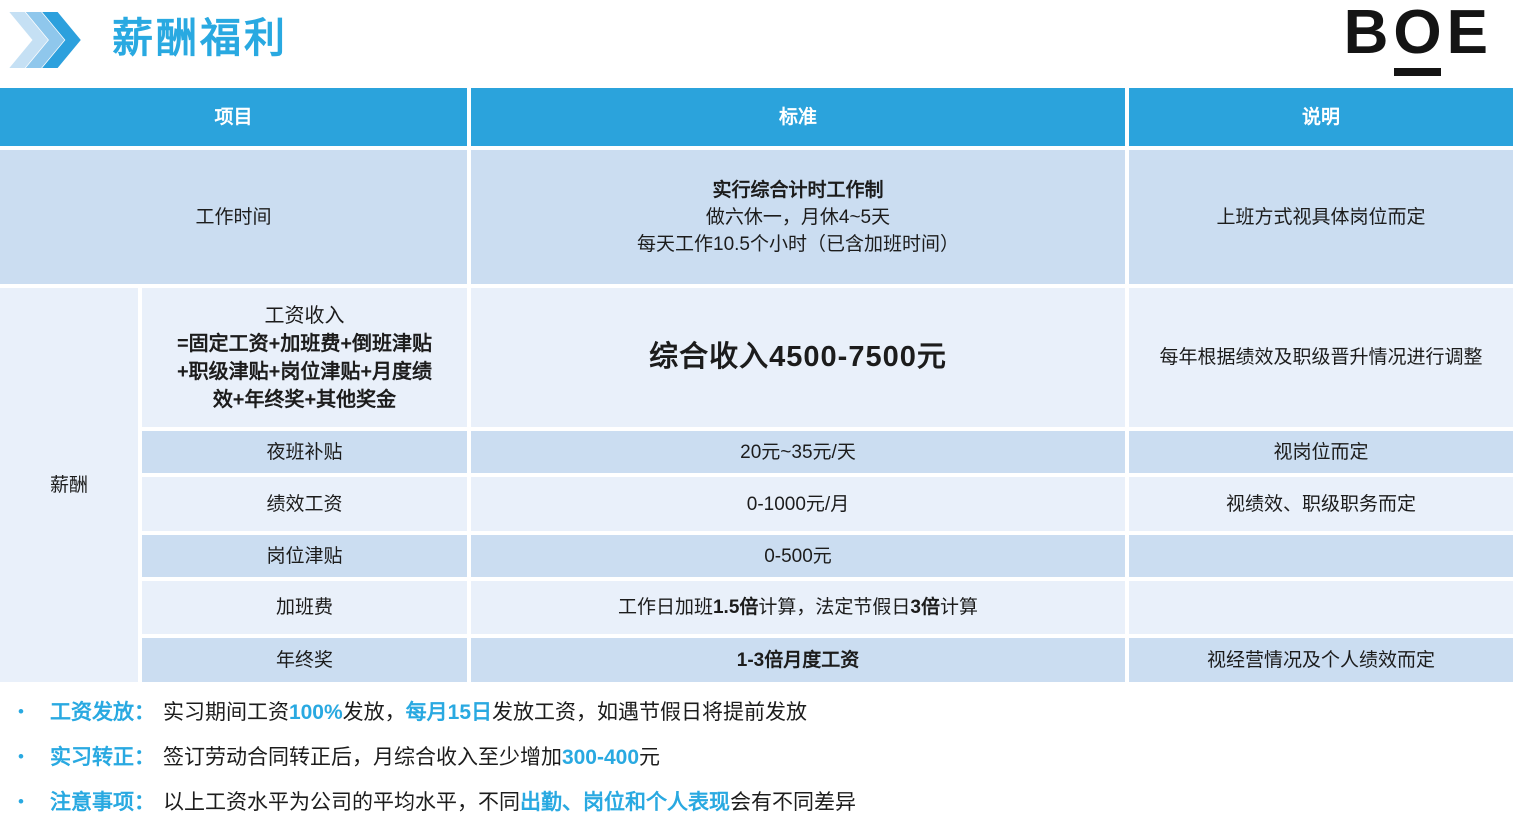  I want to click on note-attention-factors: 出勤、岗位和个人表现, so click(624, 802).